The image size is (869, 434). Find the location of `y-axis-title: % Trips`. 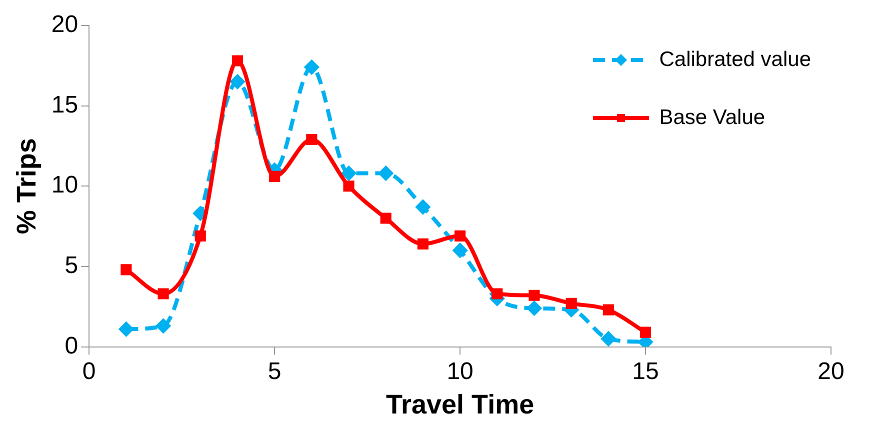

y-axis-title: % Trips is located at coordinates (27, 186).